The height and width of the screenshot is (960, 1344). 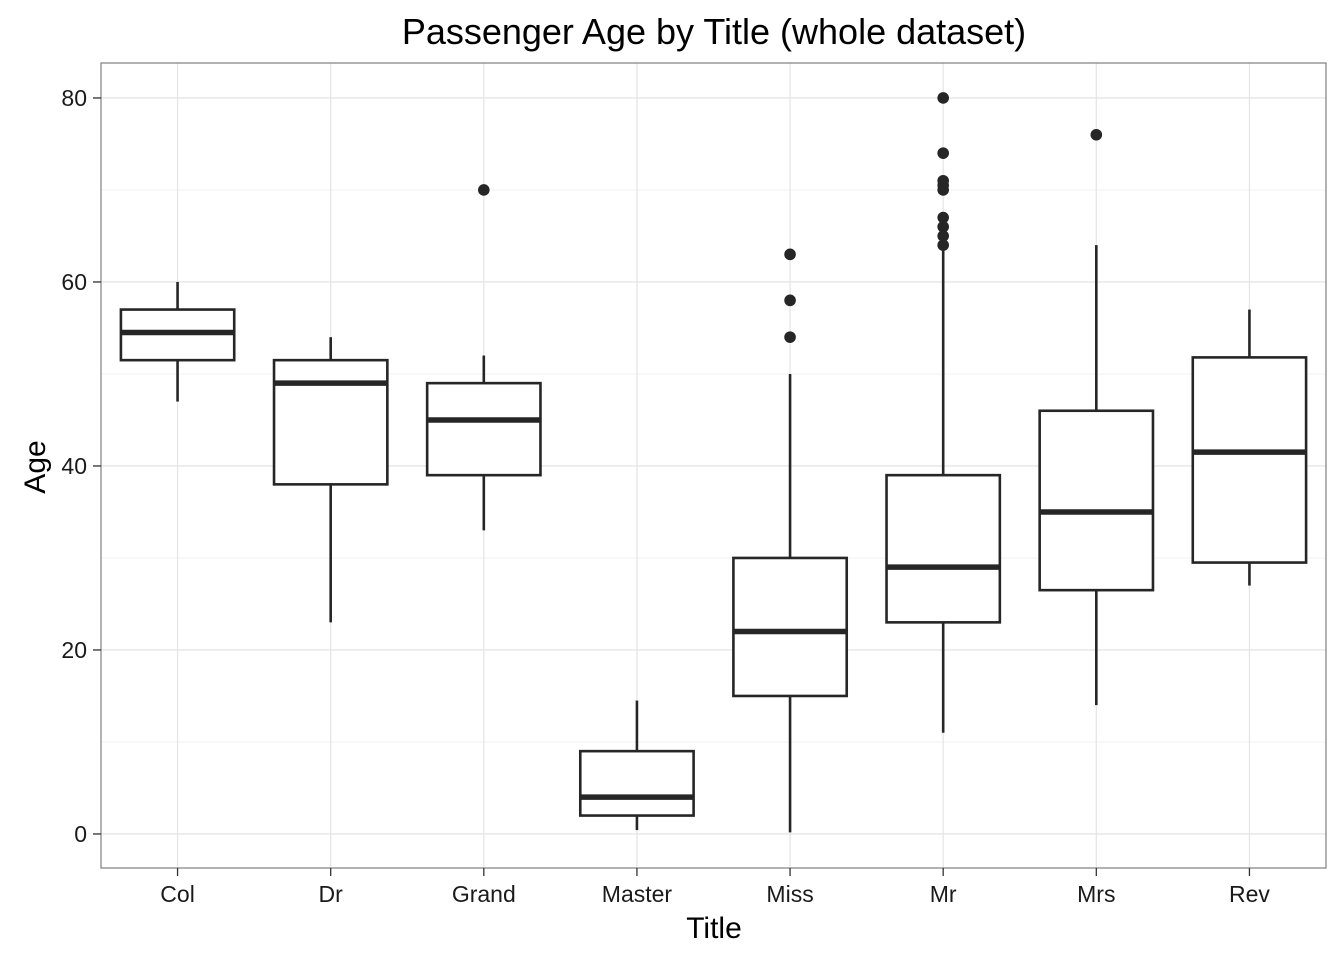 What do you see at coordinates (714, 928) in the screenshot?
I see `x-axis-title: Title` at bounding box center [714, 928].